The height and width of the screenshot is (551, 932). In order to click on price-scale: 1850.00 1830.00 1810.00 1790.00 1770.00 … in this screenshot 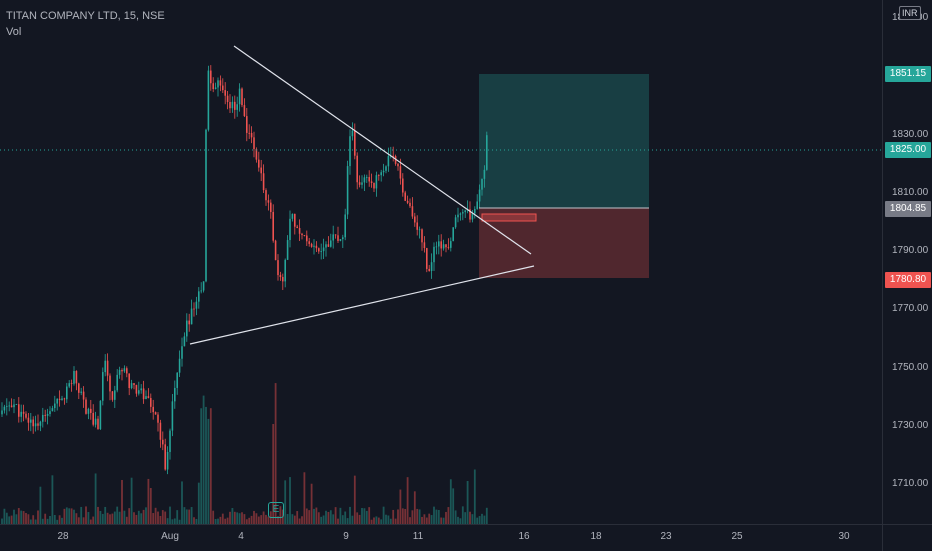, I will do `click(907, 275)`.